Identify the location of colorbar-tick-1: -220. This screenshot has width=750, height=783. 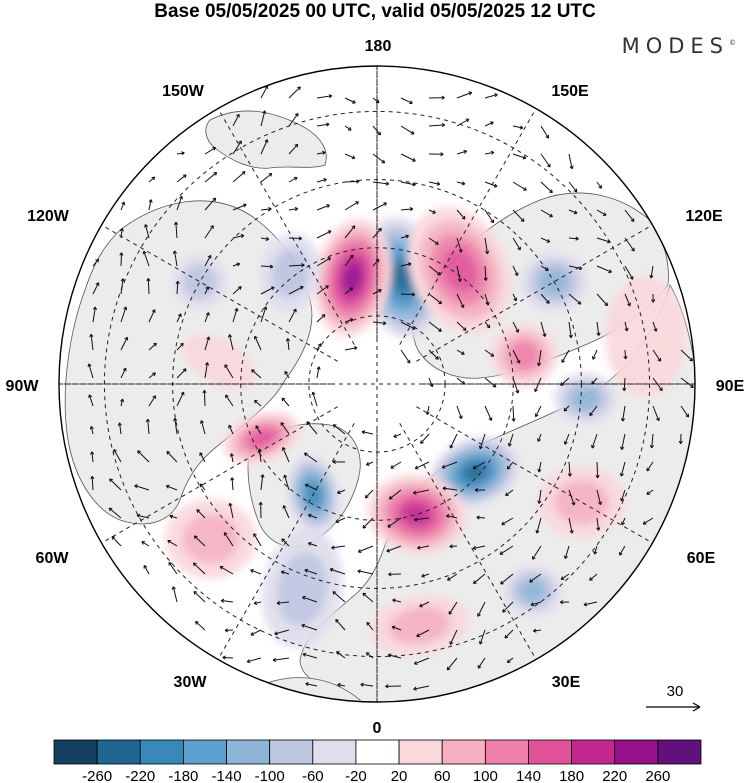
(140, 775).